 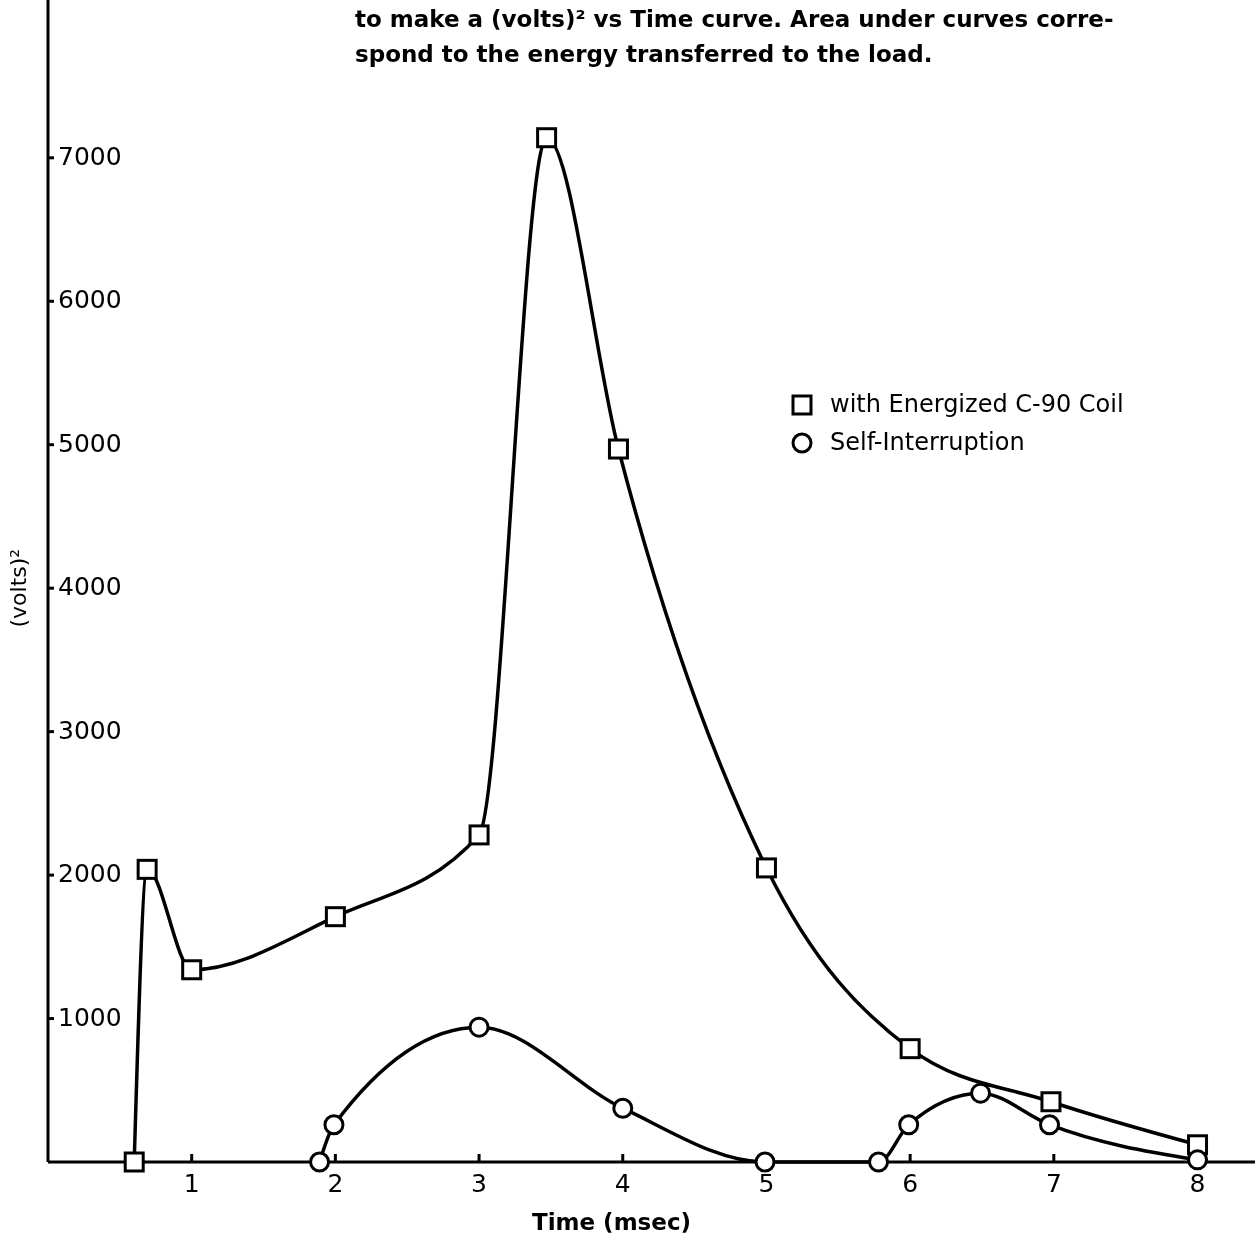 What do you see at coordinates (90, 1017) in the screenshot?
I see `y-tick-label: 1000` at bounding box center [90, 1017].